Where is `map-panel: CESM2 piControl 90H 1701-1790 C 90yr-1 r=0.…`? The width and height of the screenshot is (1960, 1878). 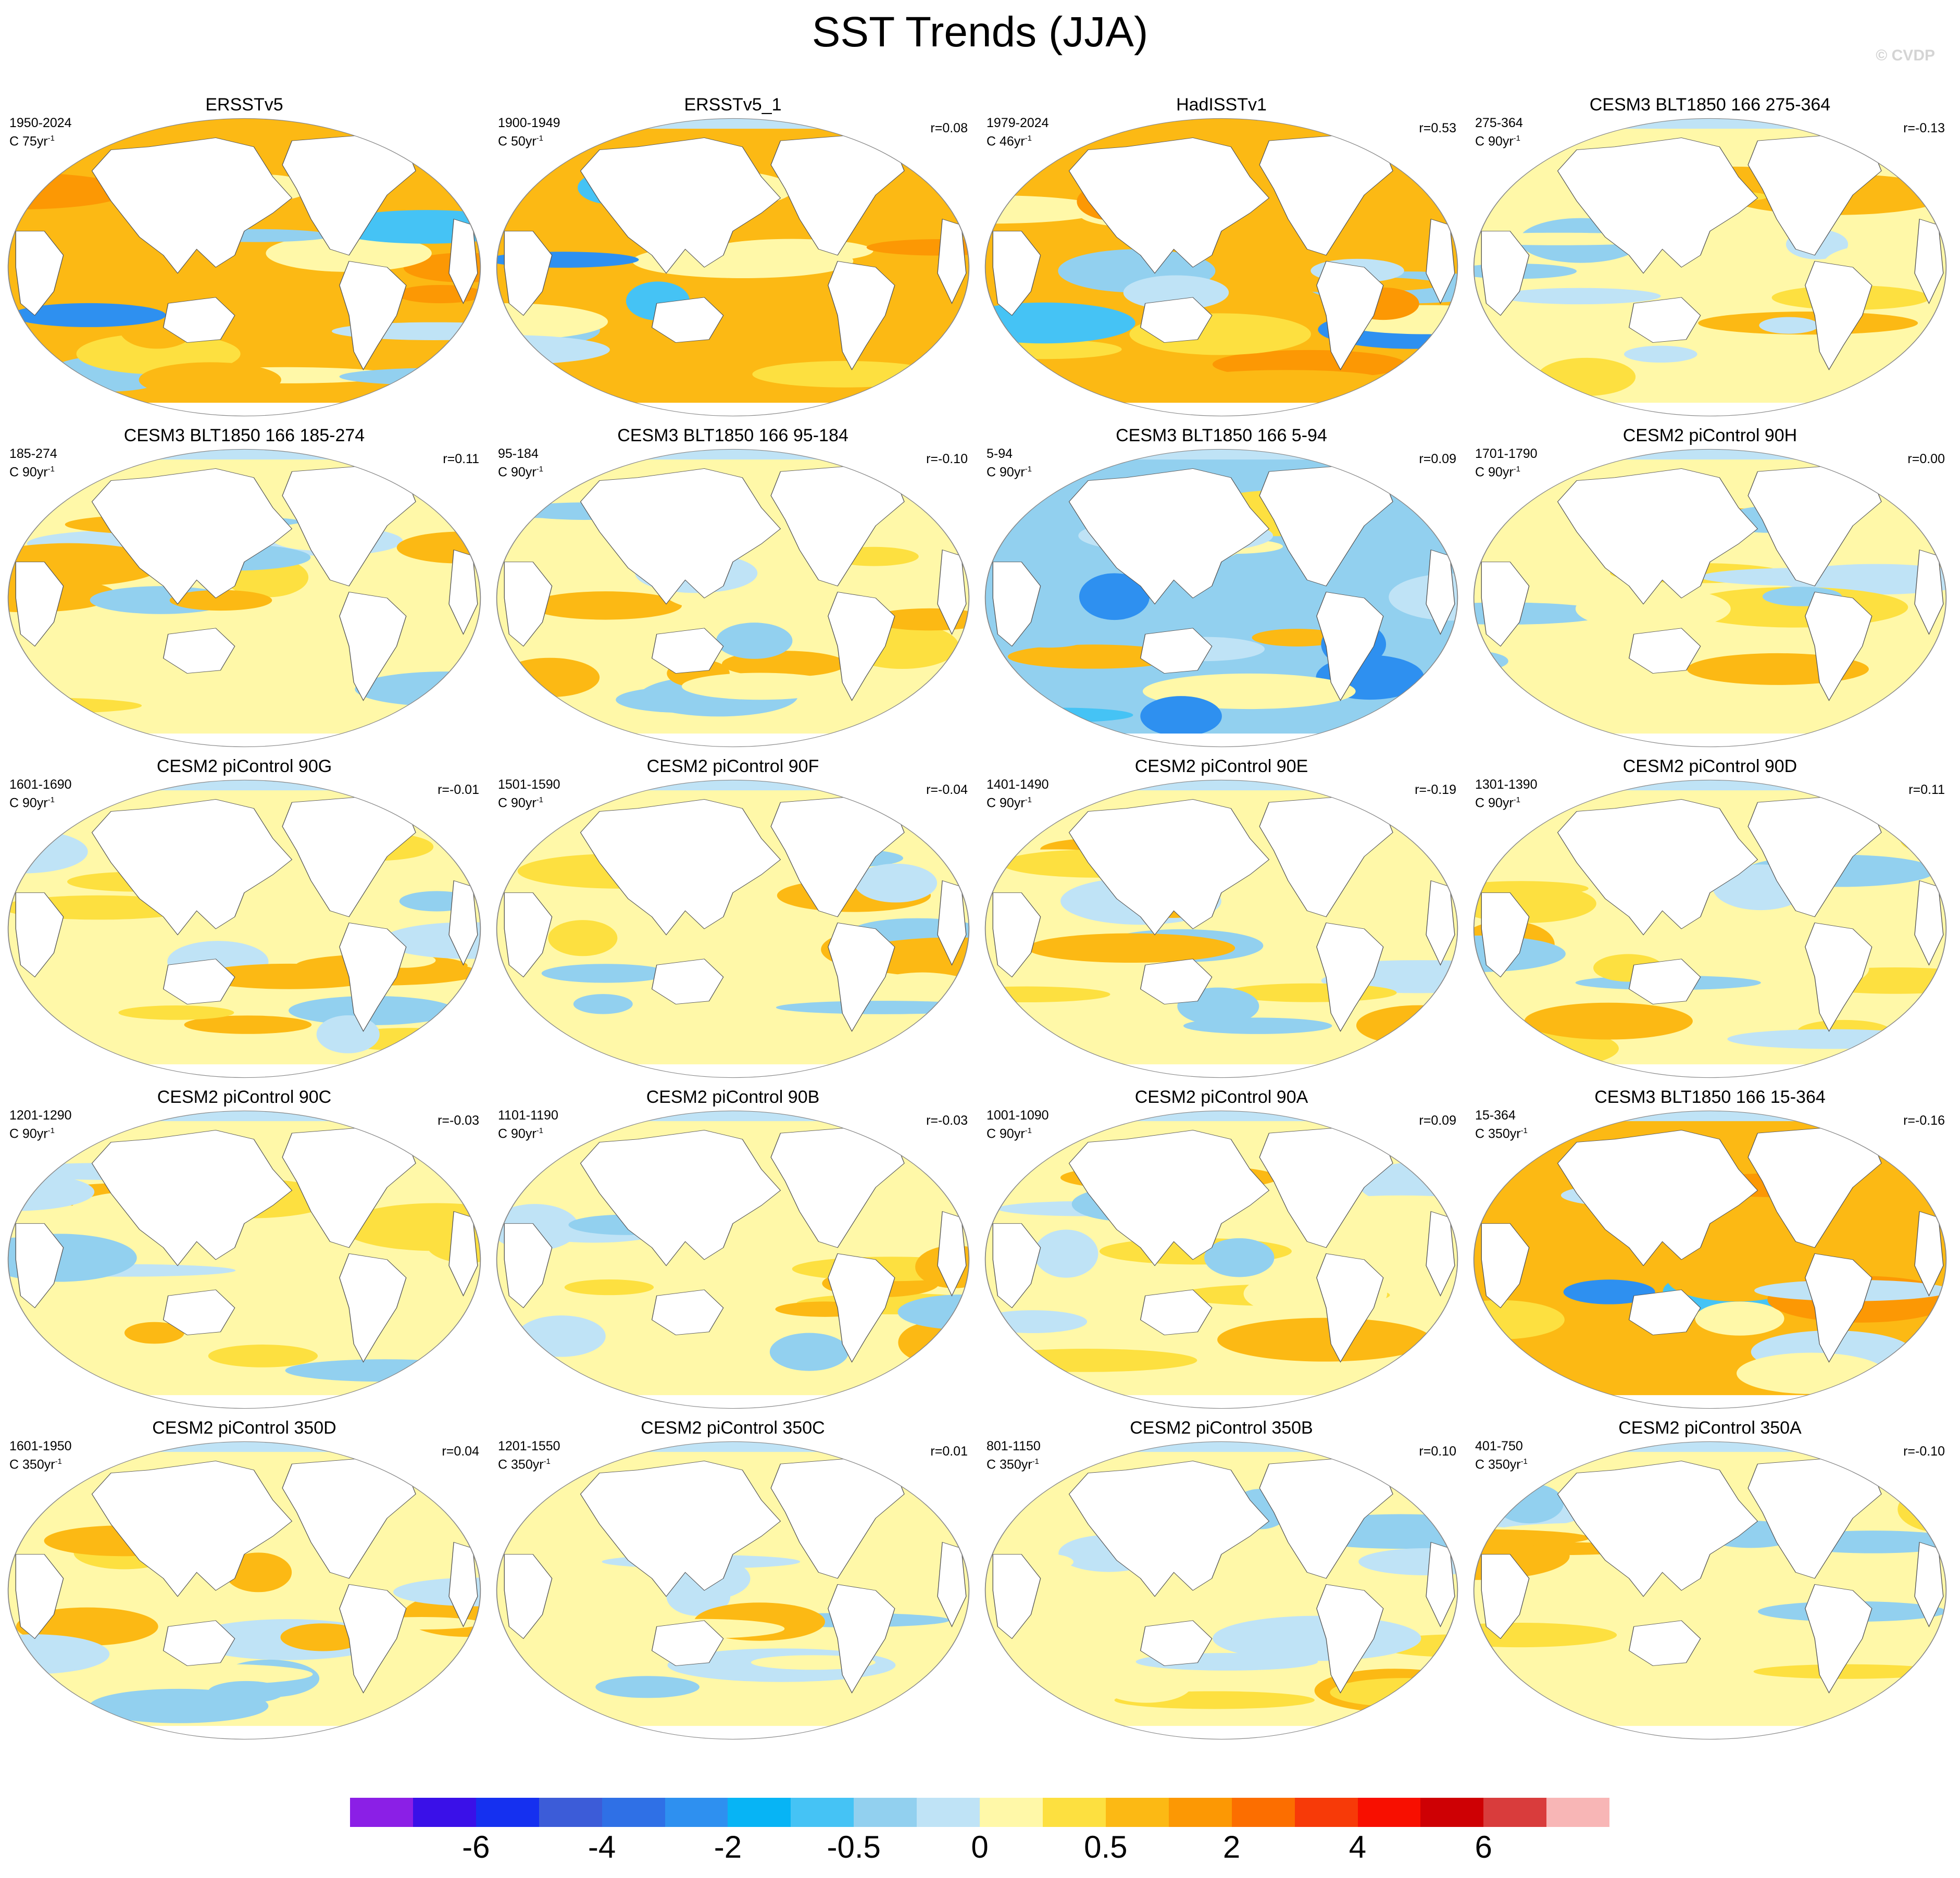
map-panel: CESM2 piControl 90H 1701-1790 C 90yr-1 r=0.… is located at coordinates (1710, 589).